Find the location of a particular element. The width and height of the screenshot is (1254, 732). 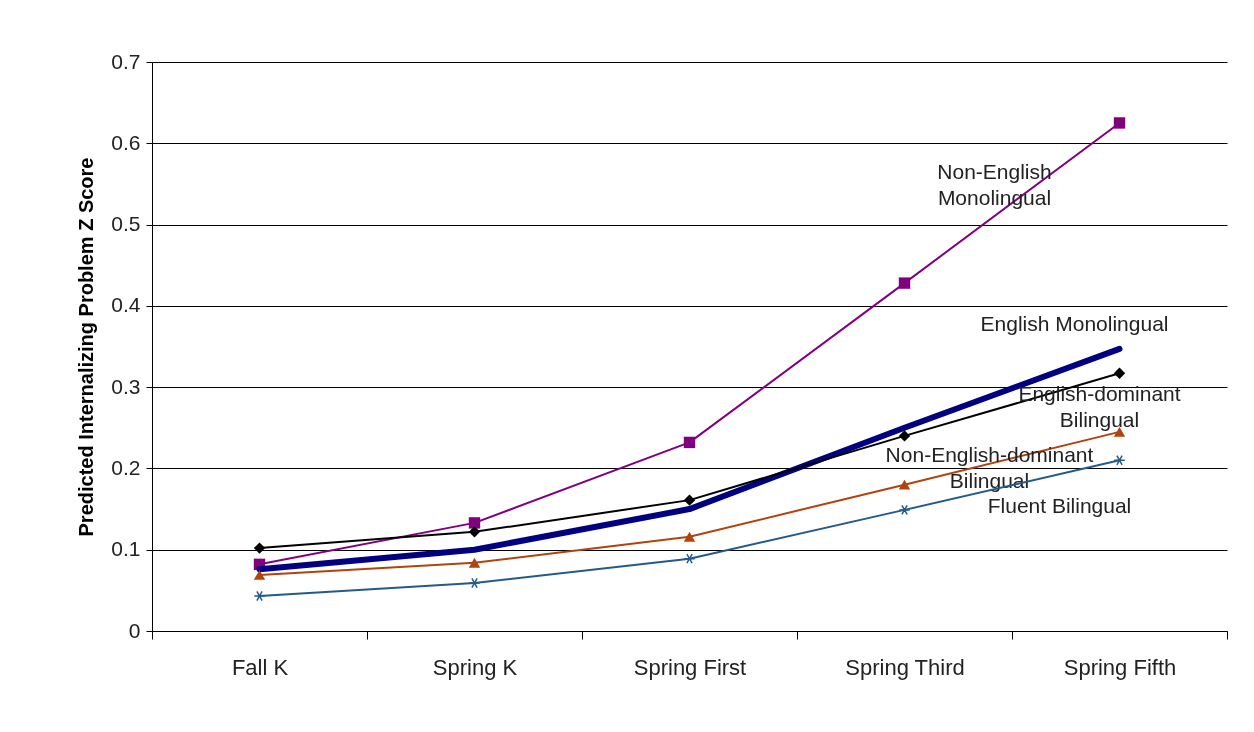

x-tick-label: Spring First is located at coordinates (690, 667).